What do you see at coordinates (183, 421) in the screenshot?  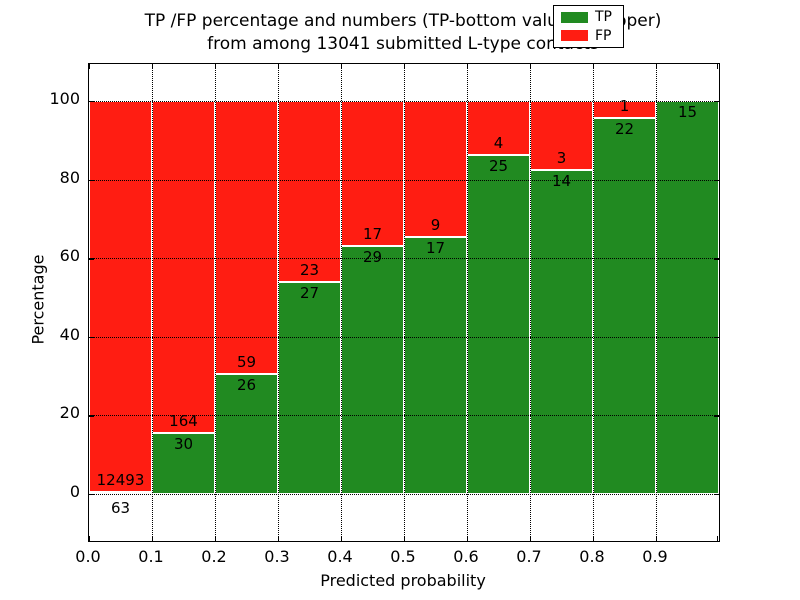 I see `bar-label-fp: 164` at bounding box center [183, 421].